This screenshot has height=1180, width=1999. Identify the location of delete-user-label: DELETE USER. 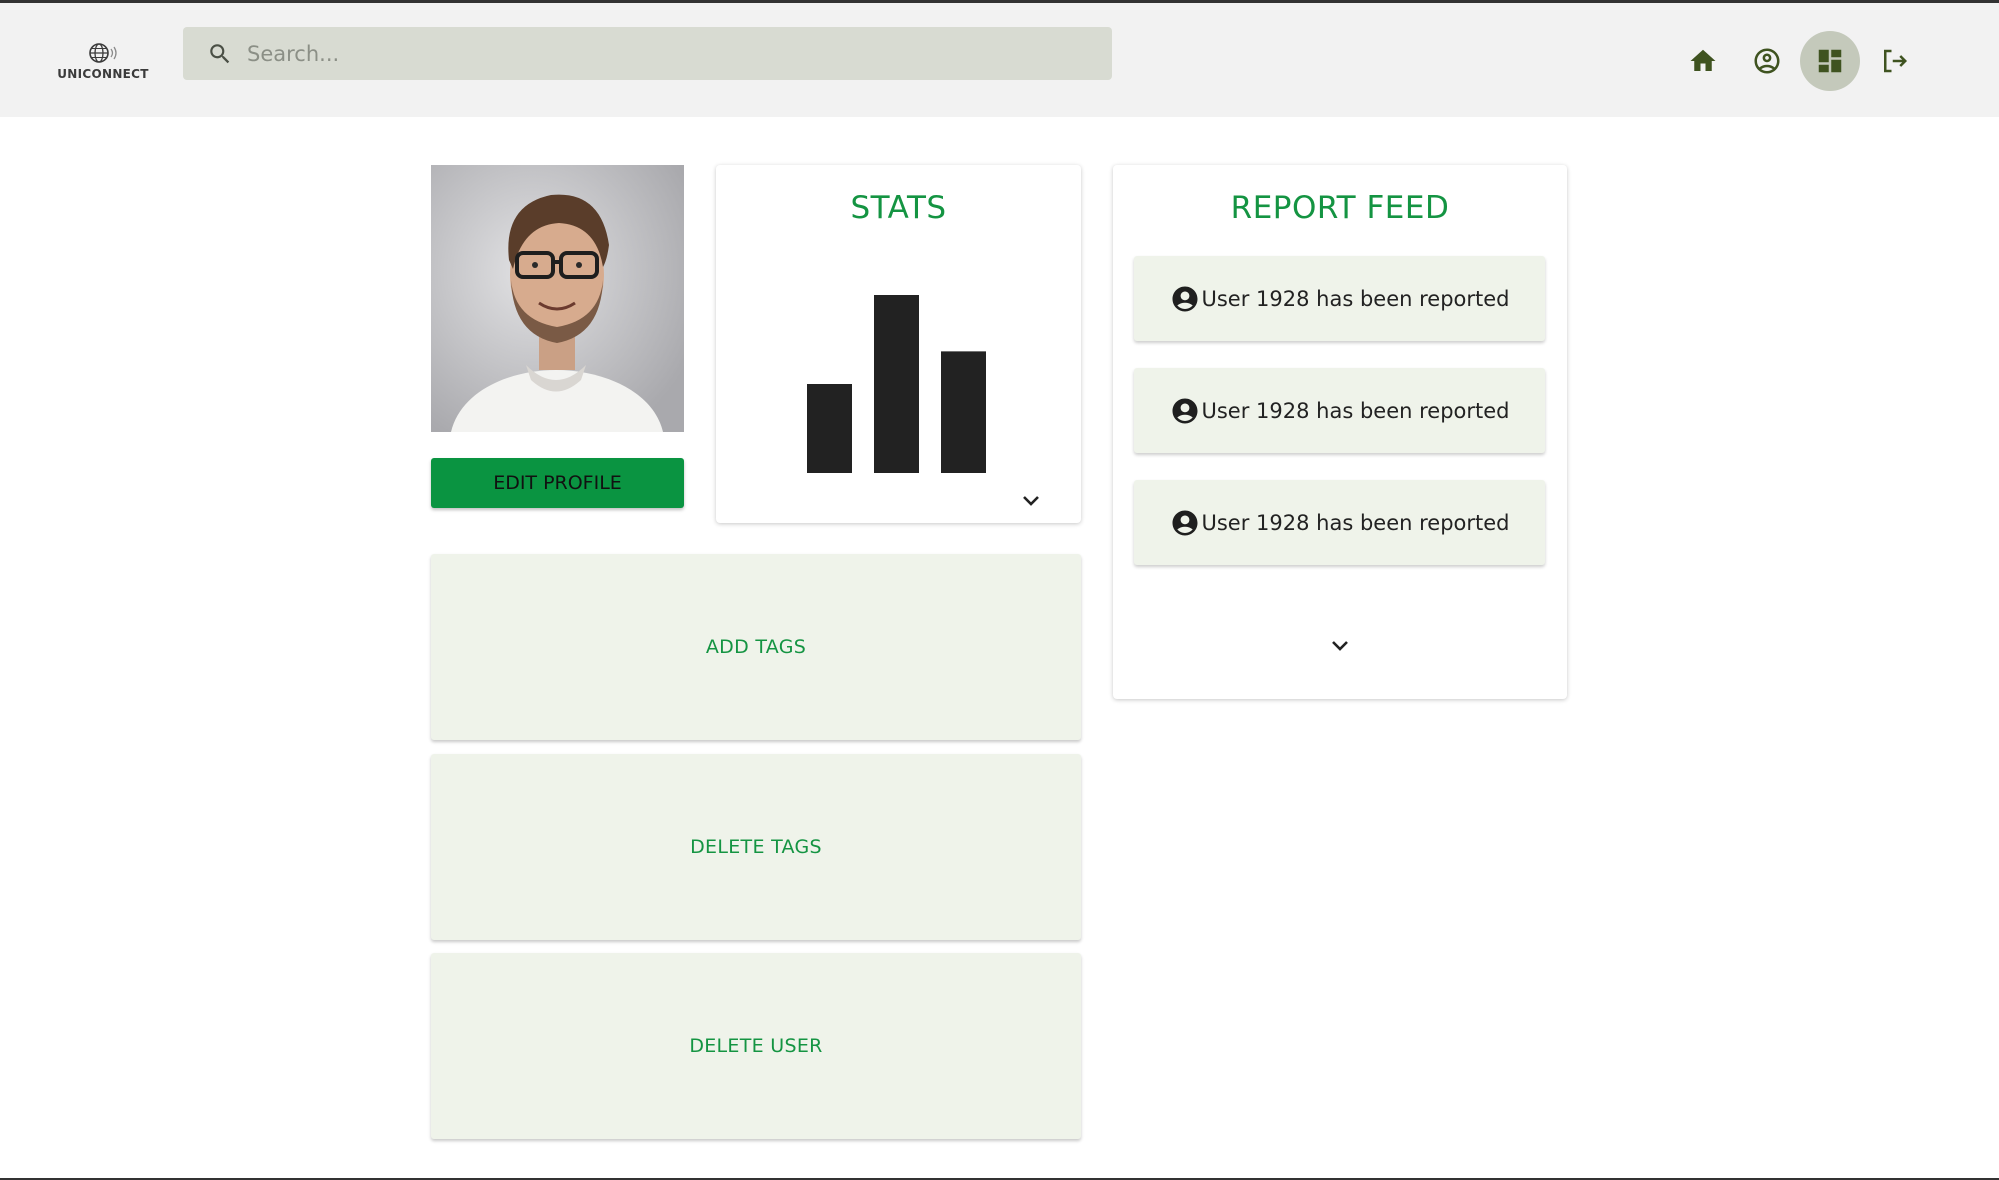
(756, 1046).